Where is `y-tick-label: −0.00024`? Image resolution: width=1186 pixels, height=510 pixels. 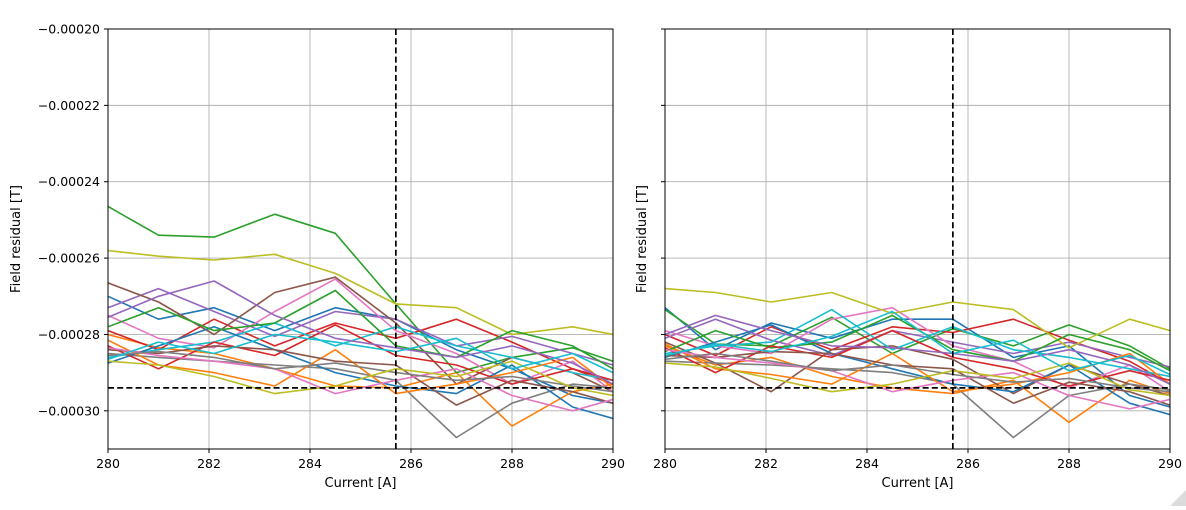
y-tick-label: −0.00024 is located at coordinates (69, 181).